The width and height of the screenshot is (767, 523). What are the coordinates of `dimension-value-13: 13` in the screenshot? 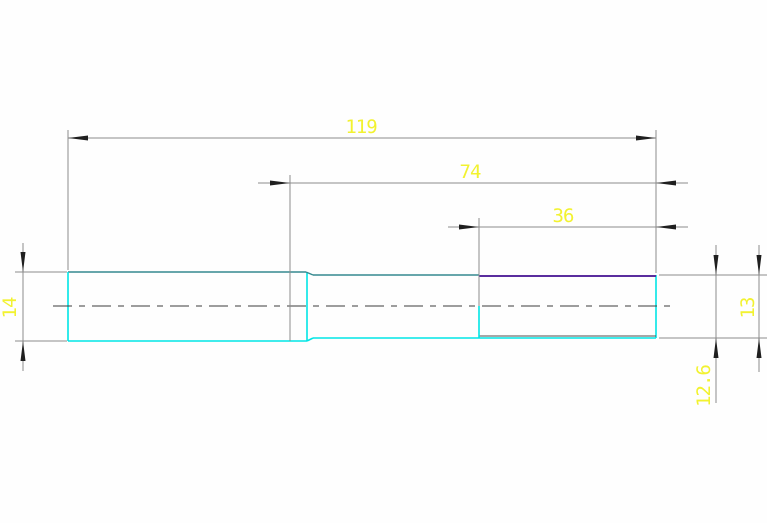 It's located at (748, 307).